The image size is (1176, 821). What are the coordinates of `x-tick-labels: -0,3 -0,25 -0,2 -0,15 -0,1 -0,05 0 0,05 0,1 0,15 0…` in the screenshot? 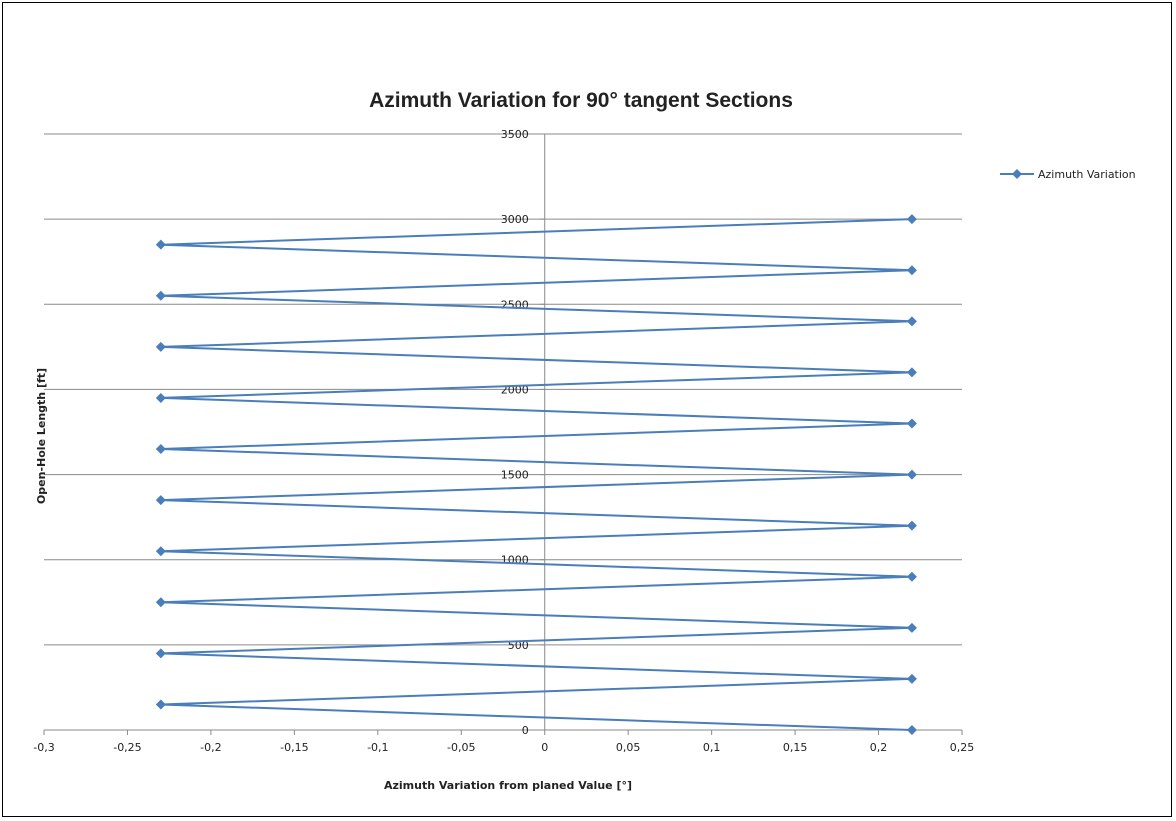 It's located at (503, 747).